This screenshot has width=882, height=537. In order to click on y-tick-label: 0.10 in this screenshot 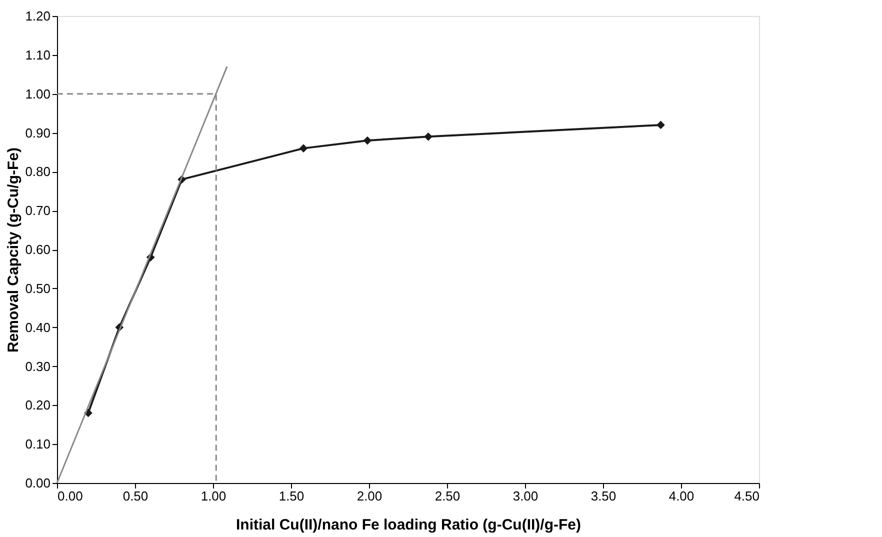, I will do `click(37, 444)`.